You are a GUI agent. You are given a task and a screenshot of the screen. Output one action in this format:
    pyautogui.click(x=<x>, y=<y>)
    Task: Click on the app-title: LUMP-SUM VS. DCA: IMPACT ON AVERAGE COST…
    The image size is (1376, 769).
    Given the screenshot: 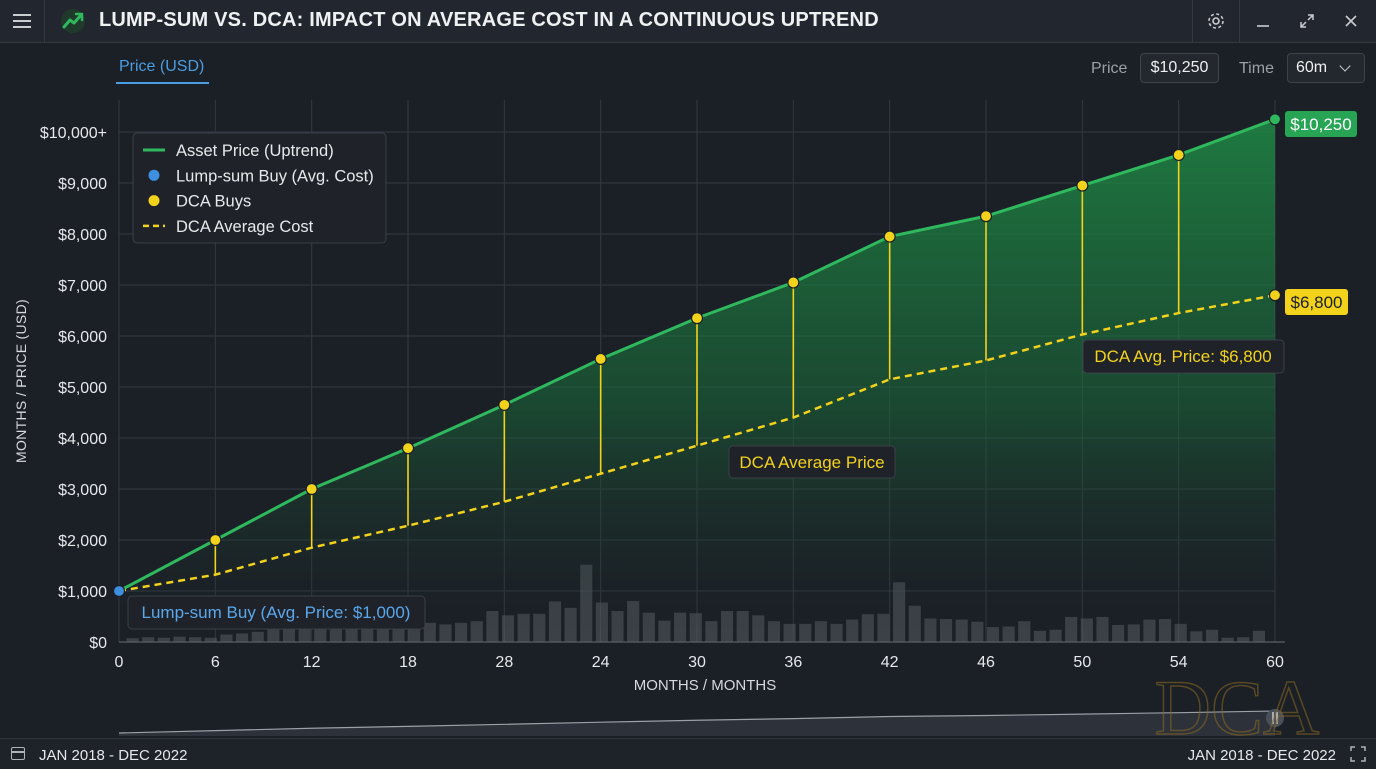 What is the action you would take?
    pyautogui.click(x=489, y=20)
    